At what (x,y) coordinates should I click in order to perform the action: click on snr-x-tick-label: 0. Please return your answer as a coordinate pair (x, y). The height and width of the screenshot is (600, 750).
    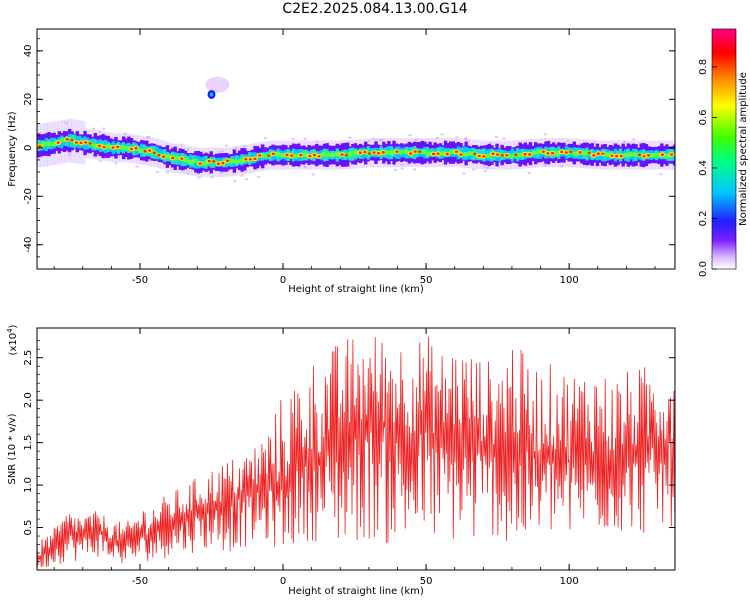
    Looking at the image, I should click on (283, 581).